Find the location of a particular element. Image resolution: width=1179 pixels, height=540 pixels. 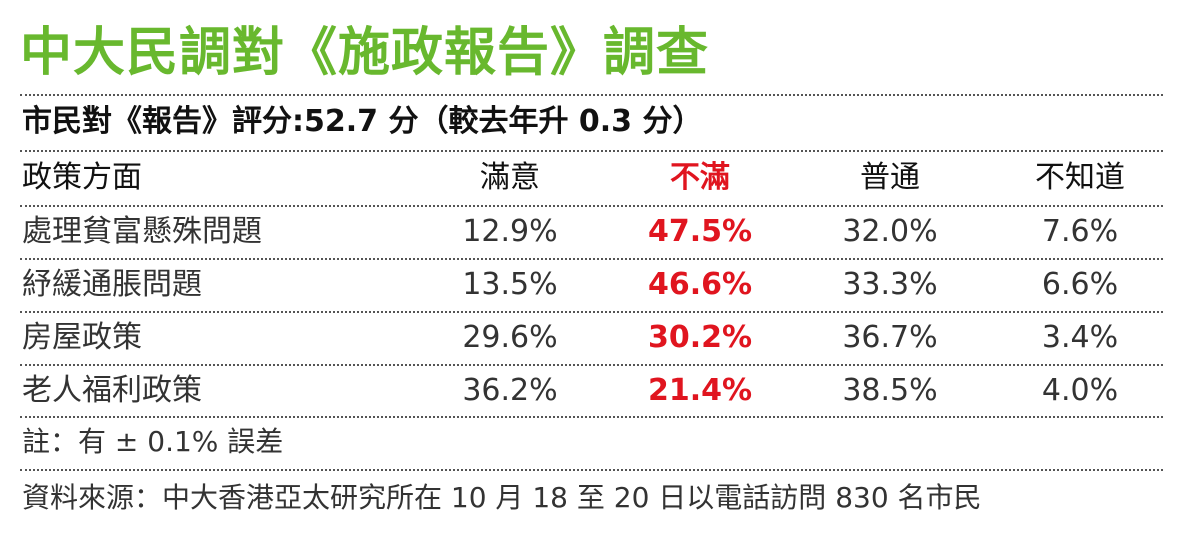

value-satisfied: 36.2% is located at coordinates (510, 390).